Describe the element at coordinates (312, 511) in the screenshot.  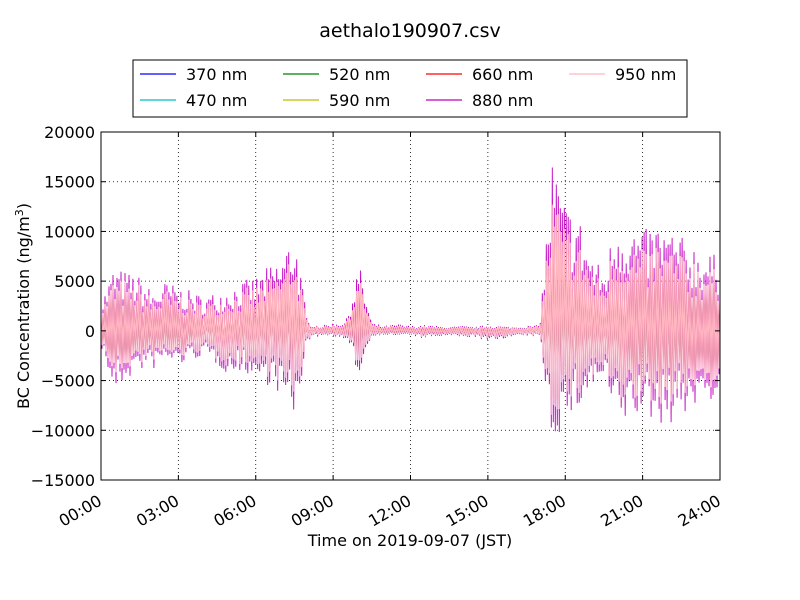
I see `x-tick-label: 09:00` at that location.